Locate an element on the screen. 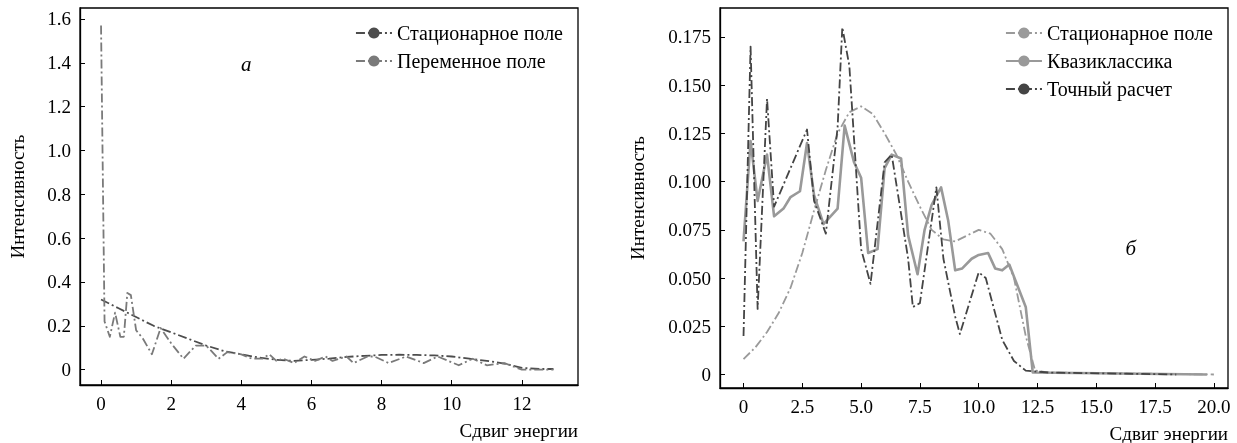  legend-label: Переменное поле is located at coordinates (471, 61).